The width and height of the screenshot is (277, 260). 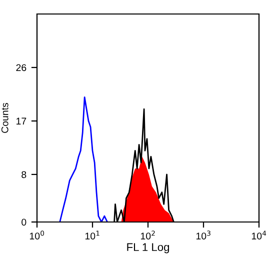 What do you see at coordinates (92, 235) in the screenshot?
I see `x-tick-label: 10$^{1}$` at bounding box center [92, 235].